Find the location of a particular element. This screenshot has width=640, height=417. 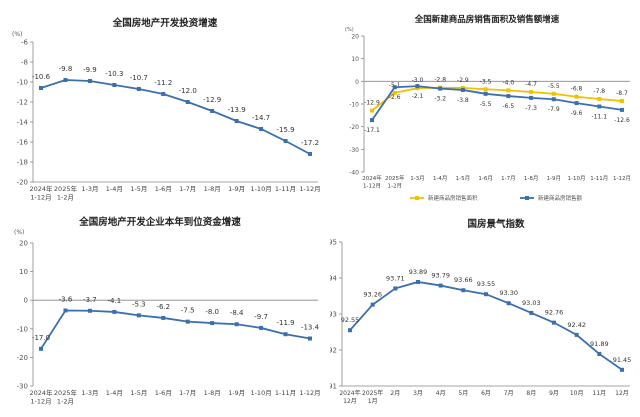

data-label: -9.9 is located at coordinates (90, 70).